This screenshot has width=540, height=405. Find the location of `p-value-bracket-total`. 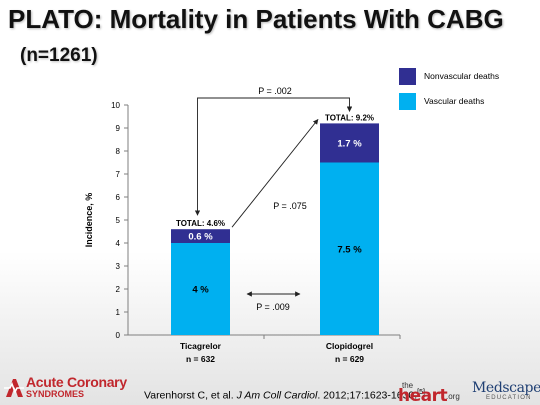

p-value-bracket-total is located at coordinates (273, 156).